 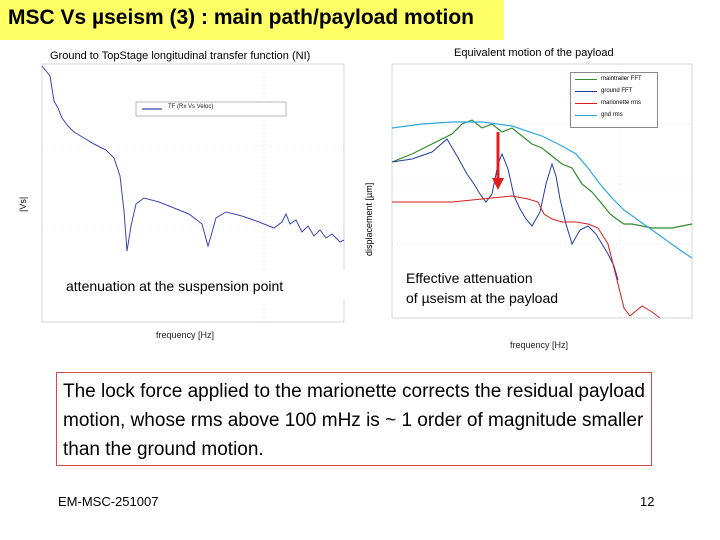 What do you see at coordinates (369, 219) in the screenshot?
I see `right-plot-ylabel: displacement [µm]` at bounding box center [369, 219].